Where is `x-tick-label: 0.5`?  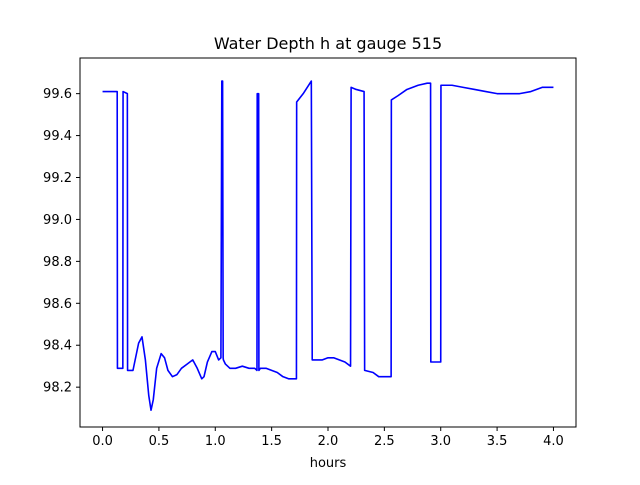 x-tick-label: 0.5 is located at coordinates (159, 441).